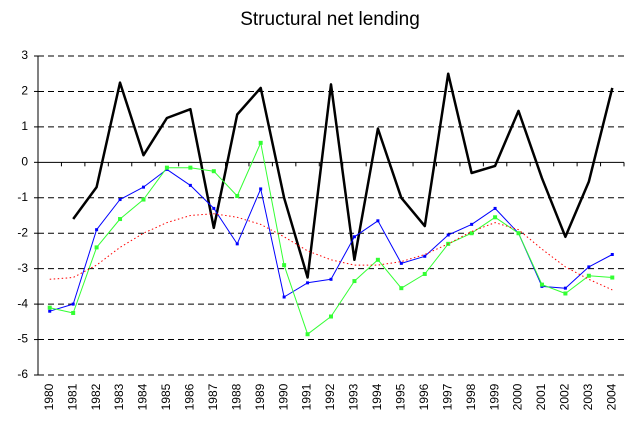 The width and height of the screenshot is (626, 423). Describe the element at coordinates (283, 396) in the screenshot. I see `x-tick-label: 1990` at that location.